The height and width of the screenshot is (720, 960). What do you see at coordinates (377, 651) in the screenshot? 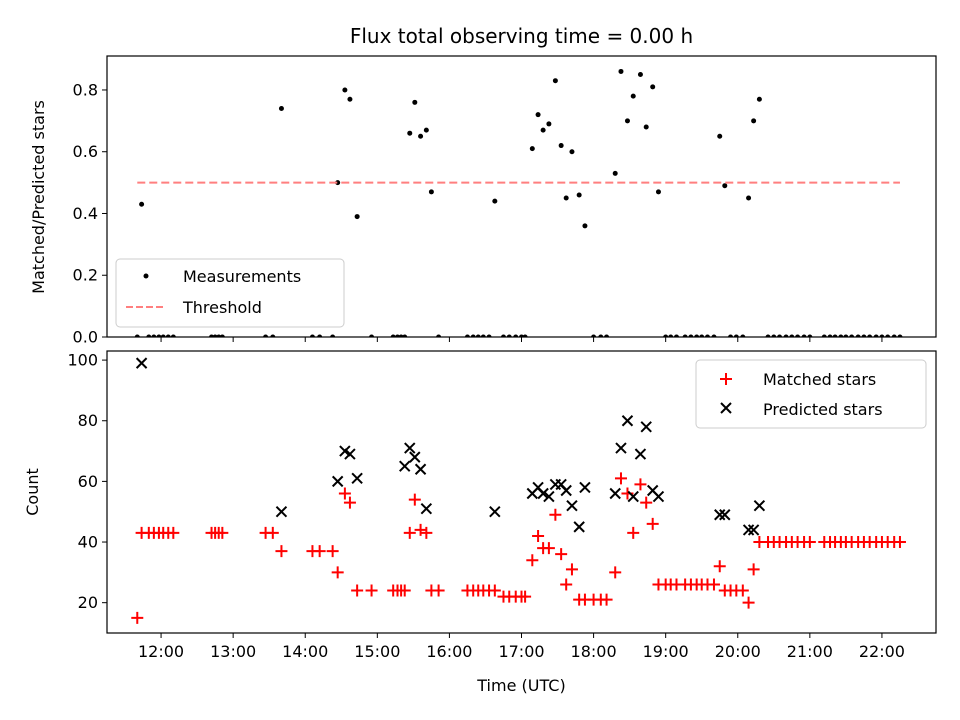
I see `x-tick-label: 15:00` at bounding box center [377, 651].